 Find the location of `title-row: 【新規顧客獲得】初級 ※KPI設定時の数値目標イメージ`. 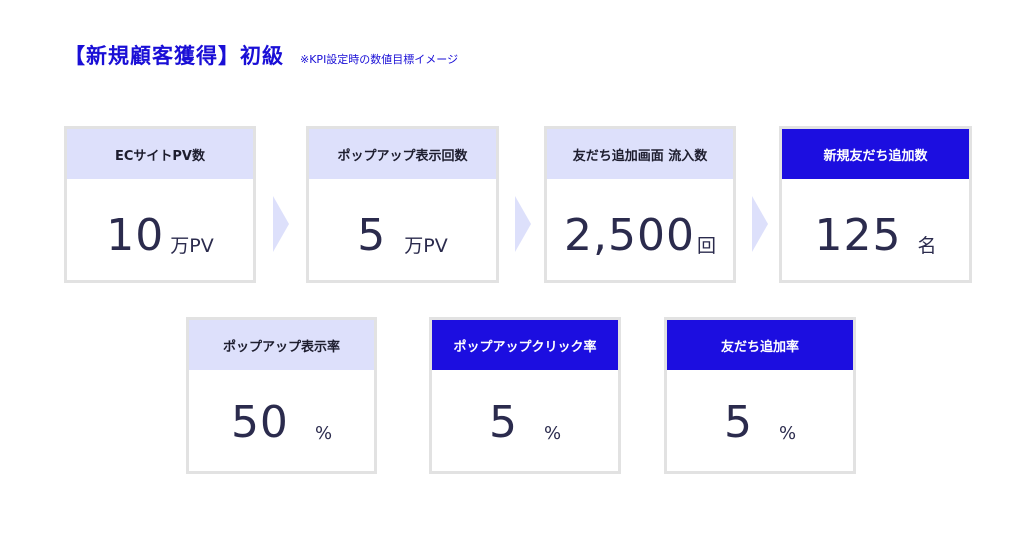

title-row: 【新規顧客獲得】初級 ※KPI設定時の数値目標イメージ is located at coordinates (261, 55).